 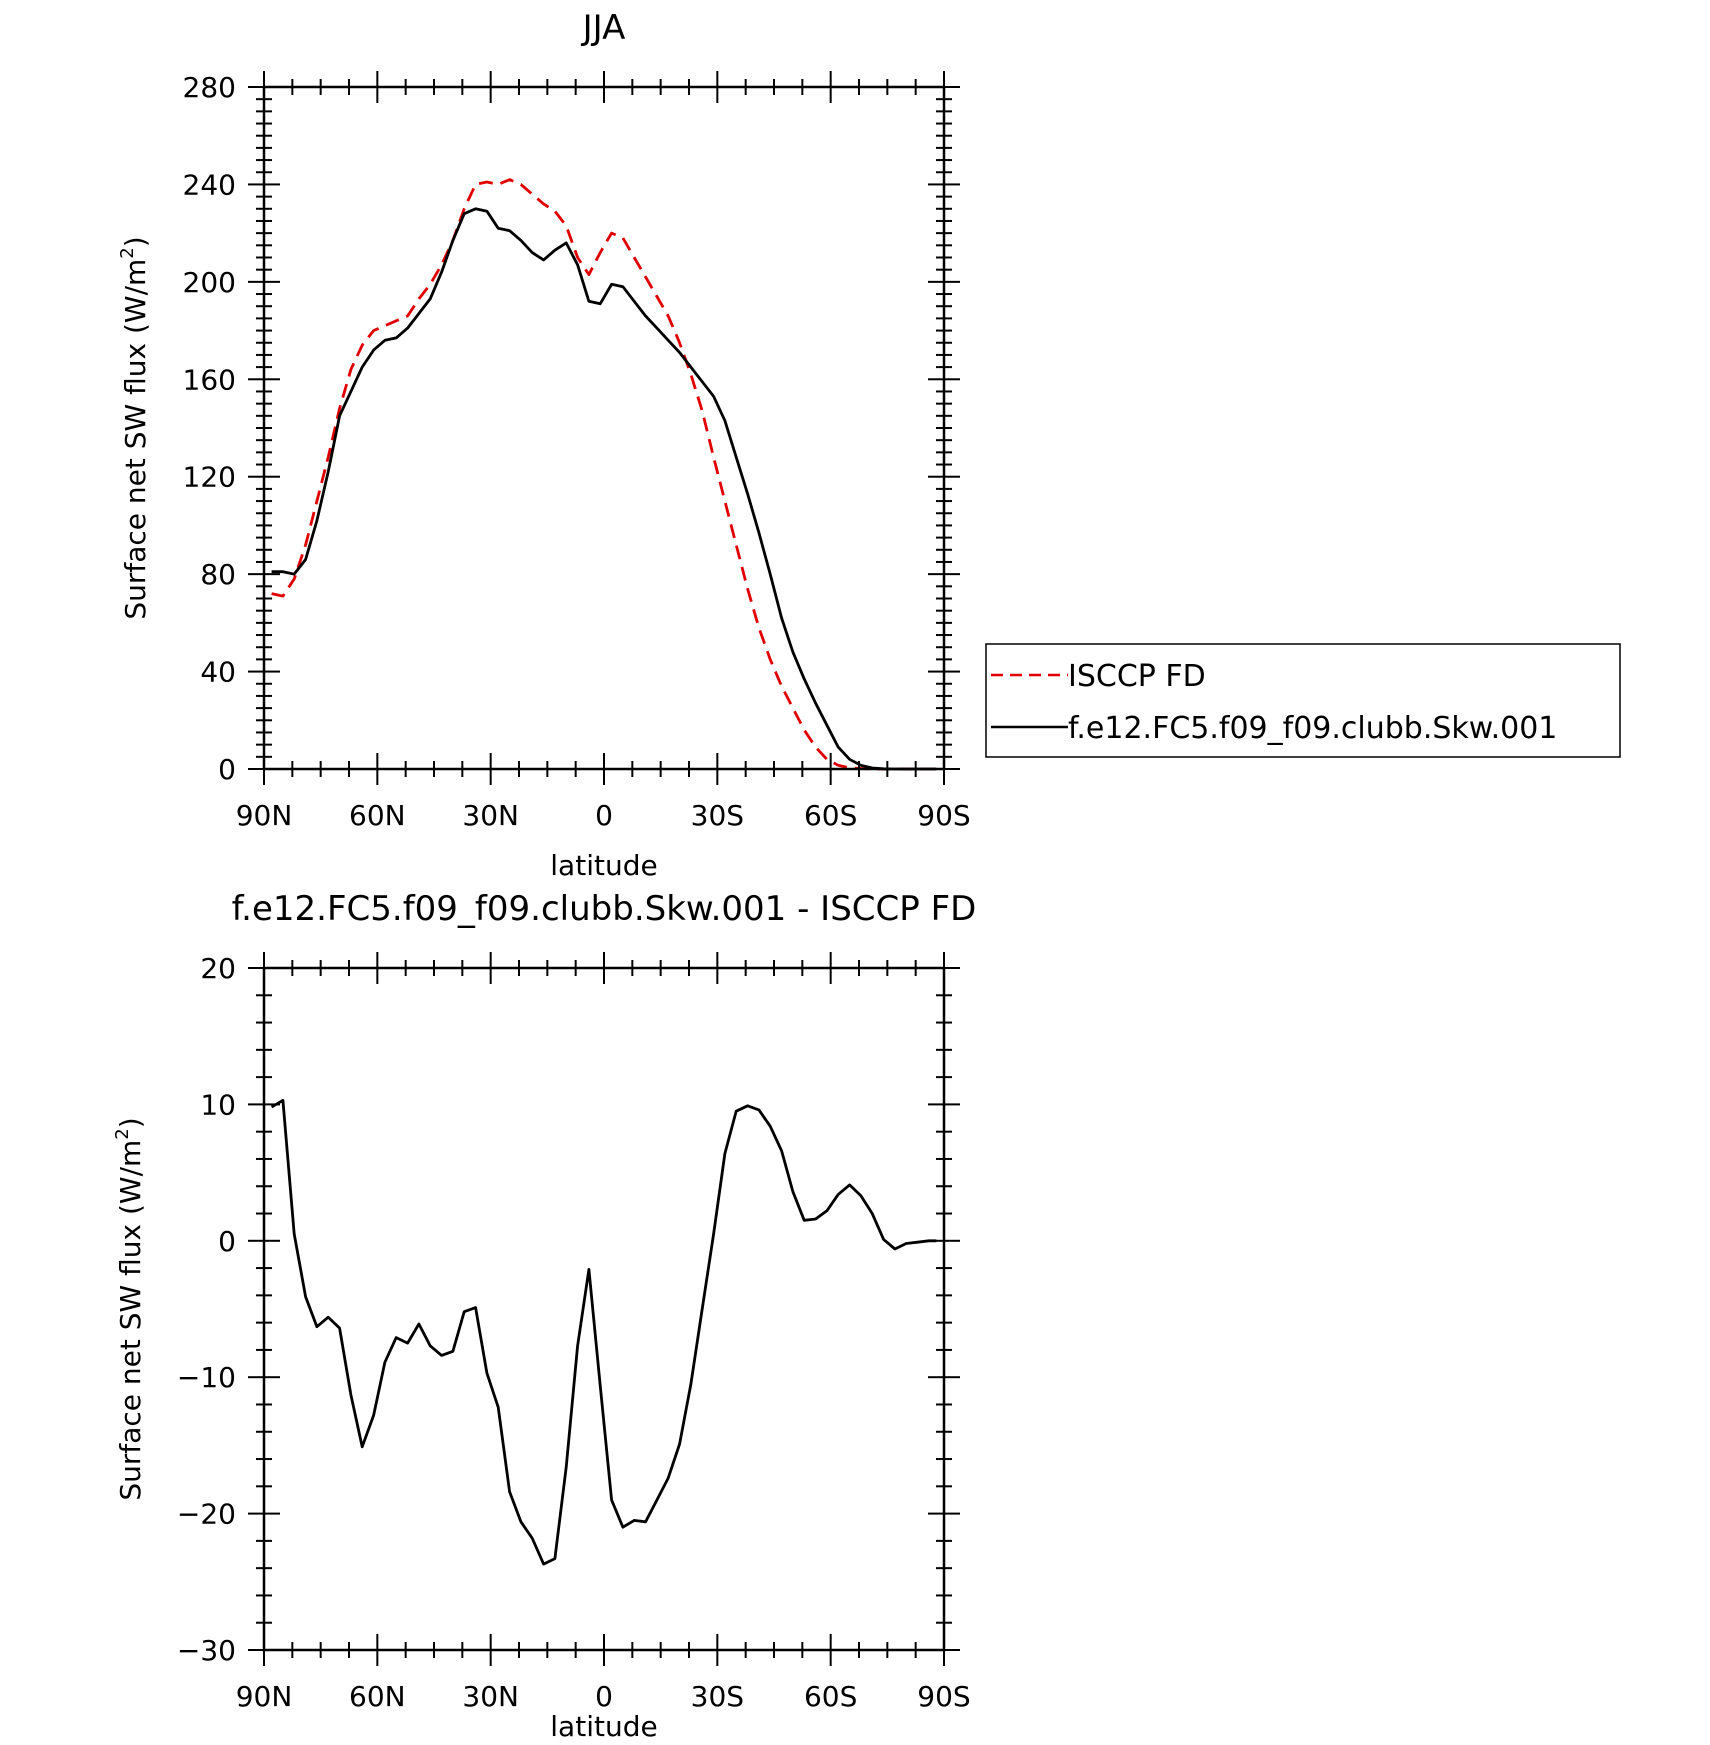 I want to click on legend: ISCCP FD f.e12.FC5.f09_f09.clubb.Skw.001, so click(x=1303, y=700).